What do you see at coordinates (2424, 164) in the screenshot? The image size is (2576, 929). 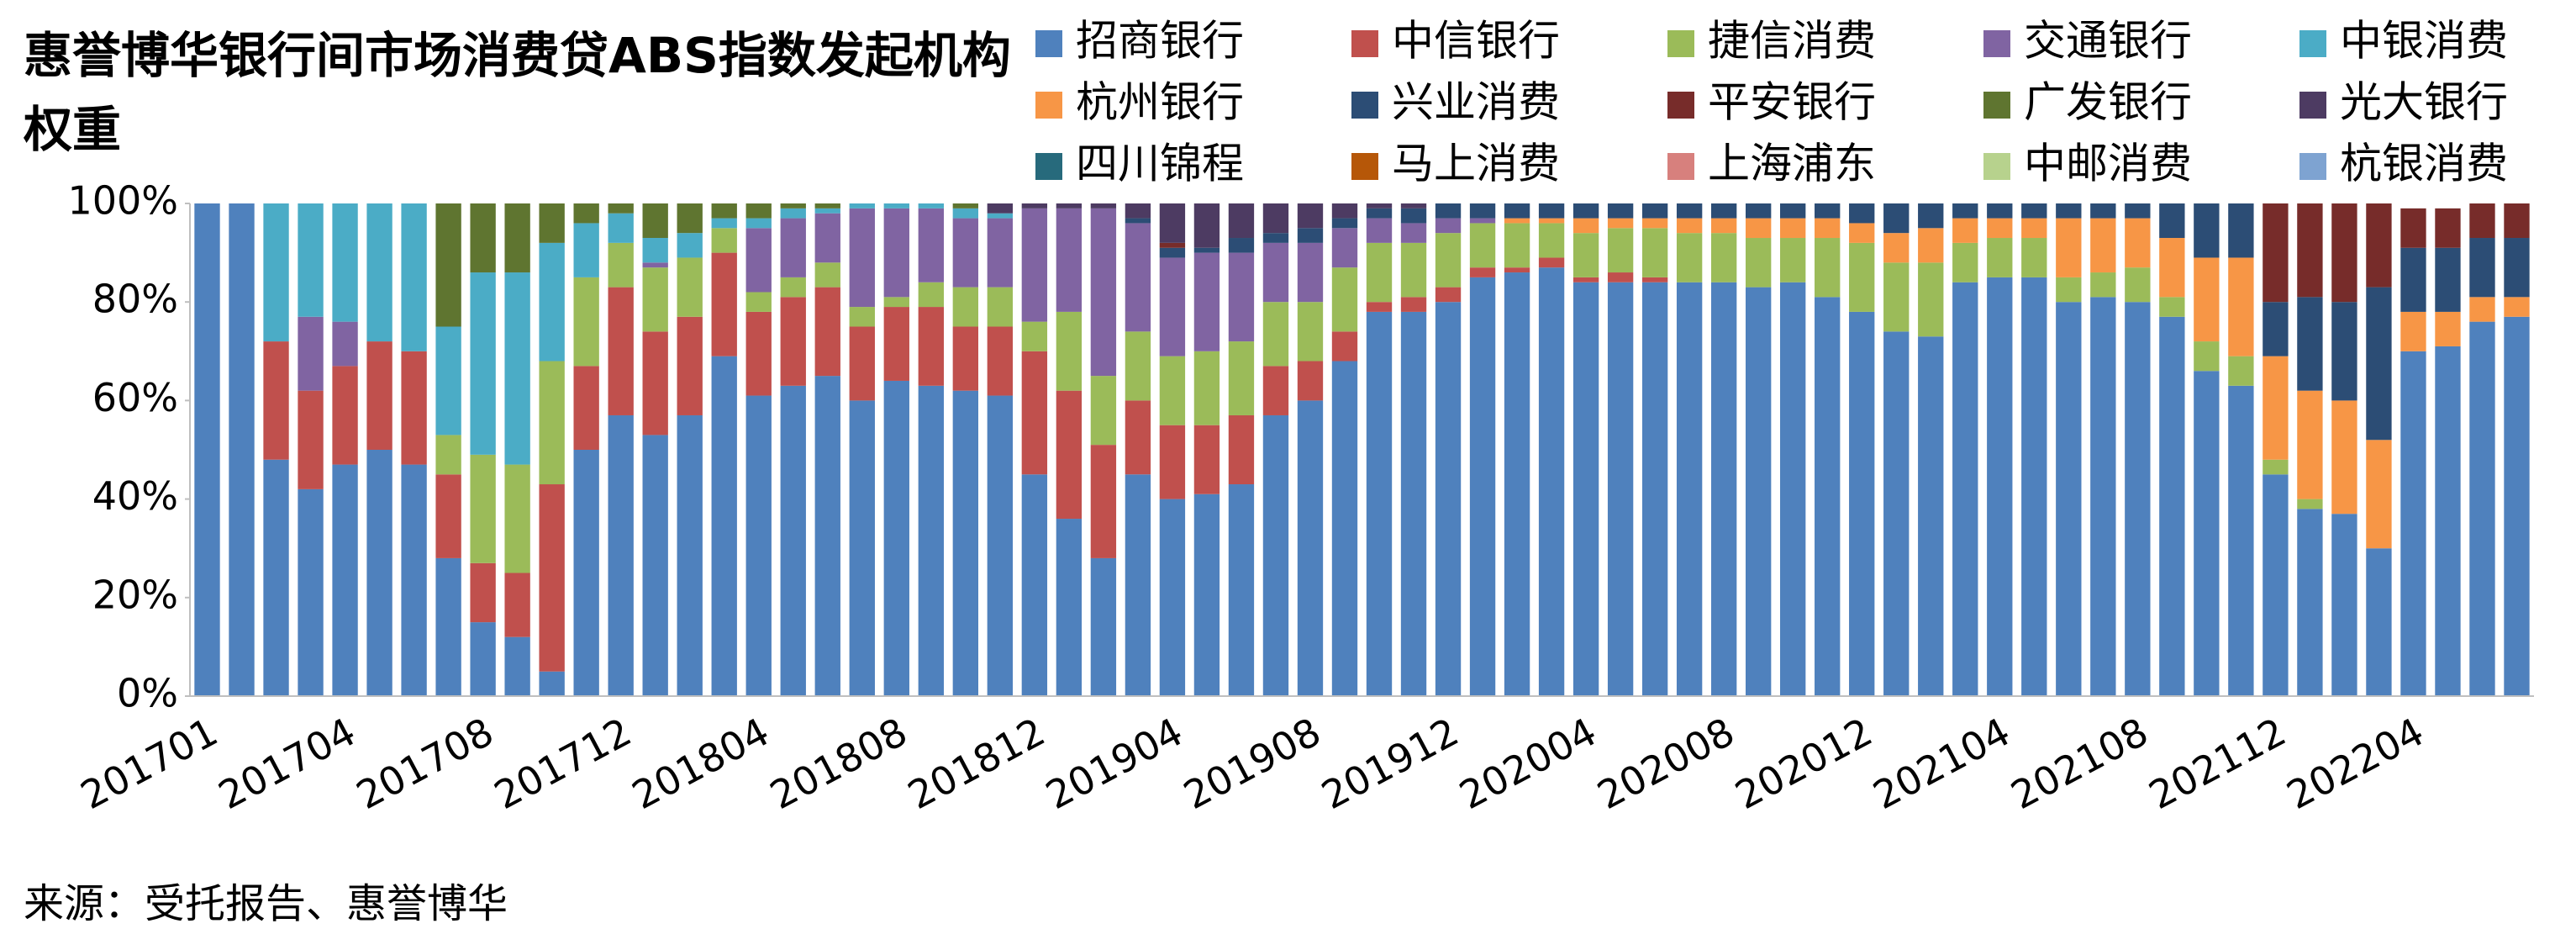 I see `legend-label: 杭银消费` at bounding box center [2424, 164].